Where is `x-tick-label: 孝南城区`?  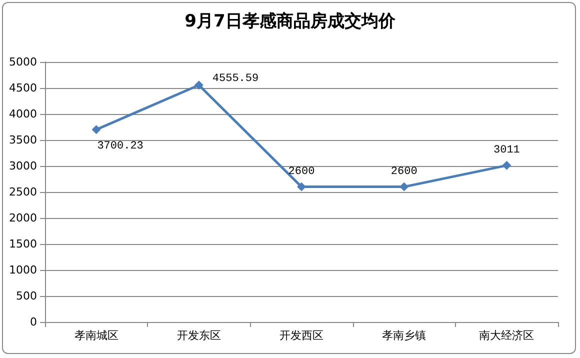
x-tick-label: 孝南城区 is located at coordinates (96, 335).